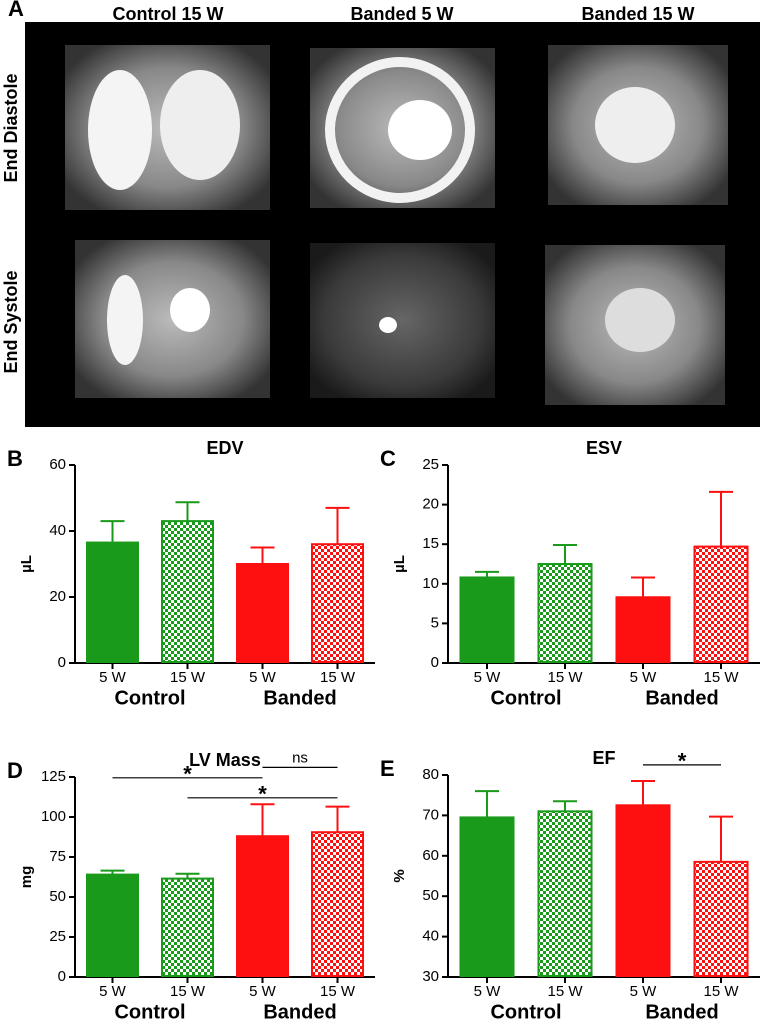 Image resolution: width=770 pixels, height=1025 pixels. I want to click on panel-letter: C, so click(388, 458).